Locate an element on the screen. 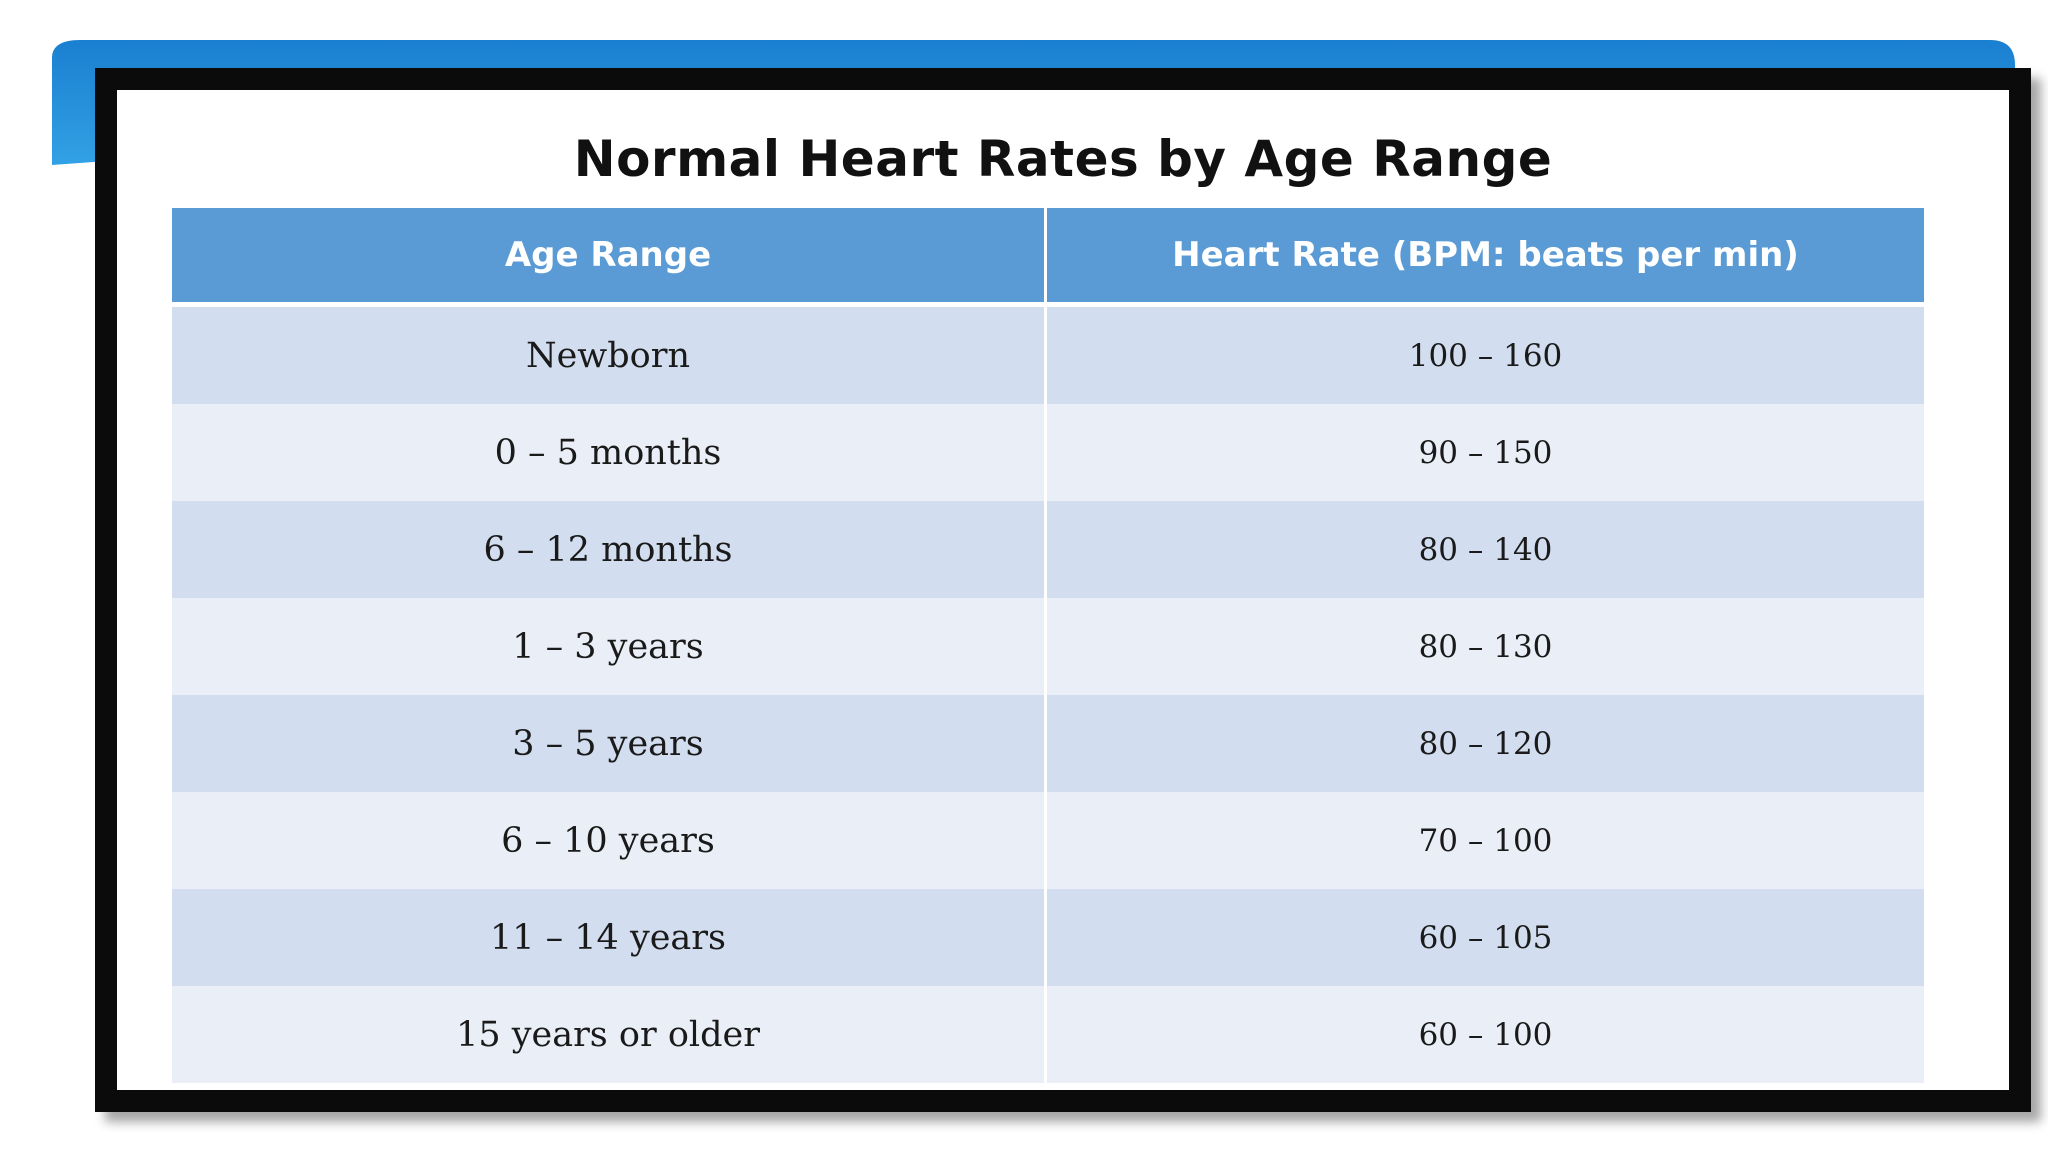 Image resolution: width=2048 pixels, height=1152 pixels. age-range-cell: 0 – 5 months is located at coordinates (609, 452).